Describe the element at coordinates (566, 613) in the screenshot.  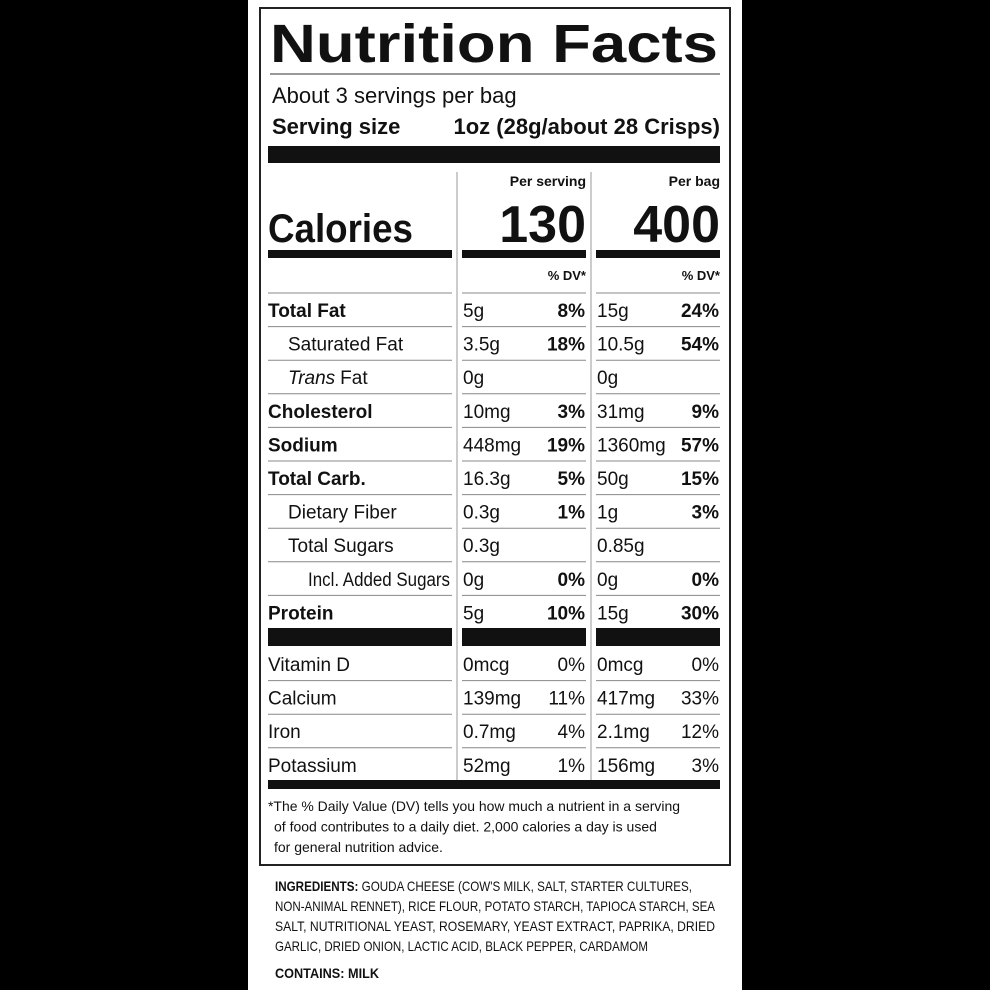
I see `daily-value: 10%` at that location.